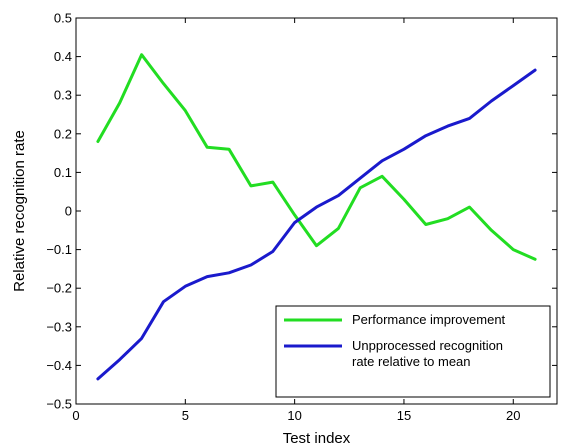  What do you see at coordinates (294, 415) in the screenshot?
I see `x-tick-label: 10` at bounding box center [294, 415].